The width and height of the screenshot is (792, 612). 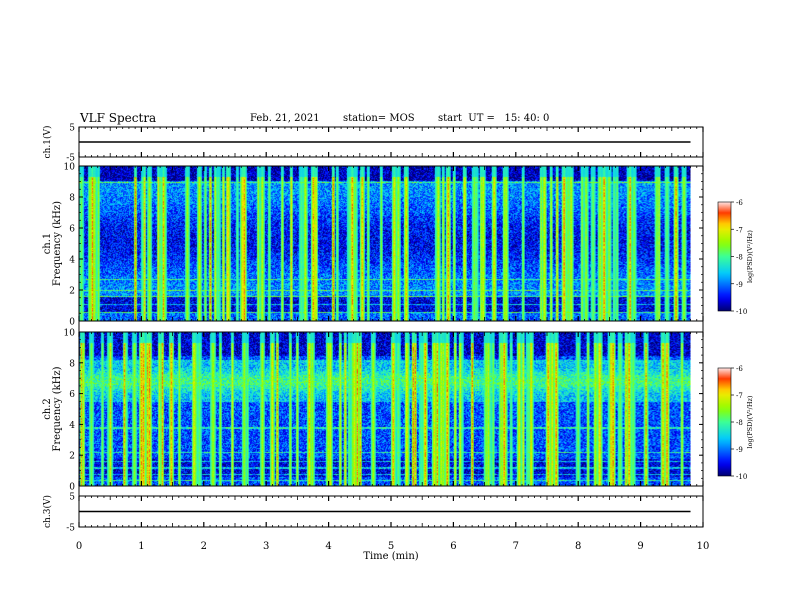 I want to click on x-tick-label: 7, so click(x=516, y=546).